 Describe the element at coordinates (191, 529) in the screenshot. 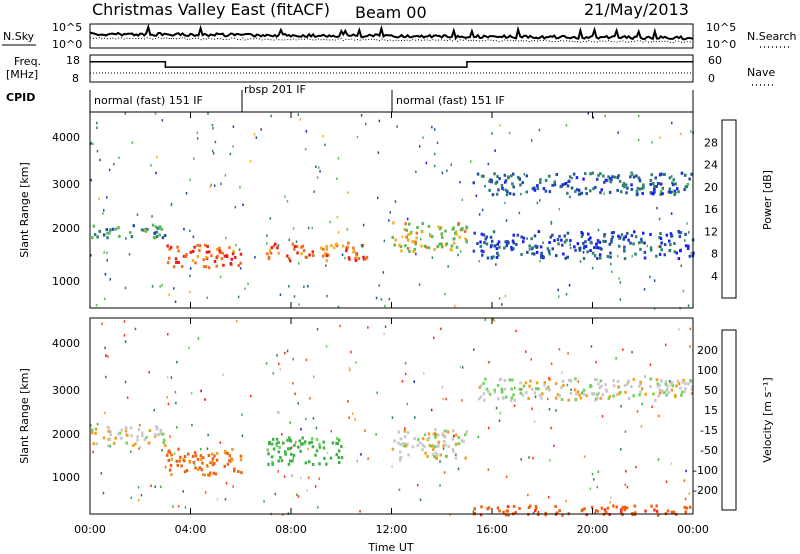

I see `xtick-label: 04:00` at that location.